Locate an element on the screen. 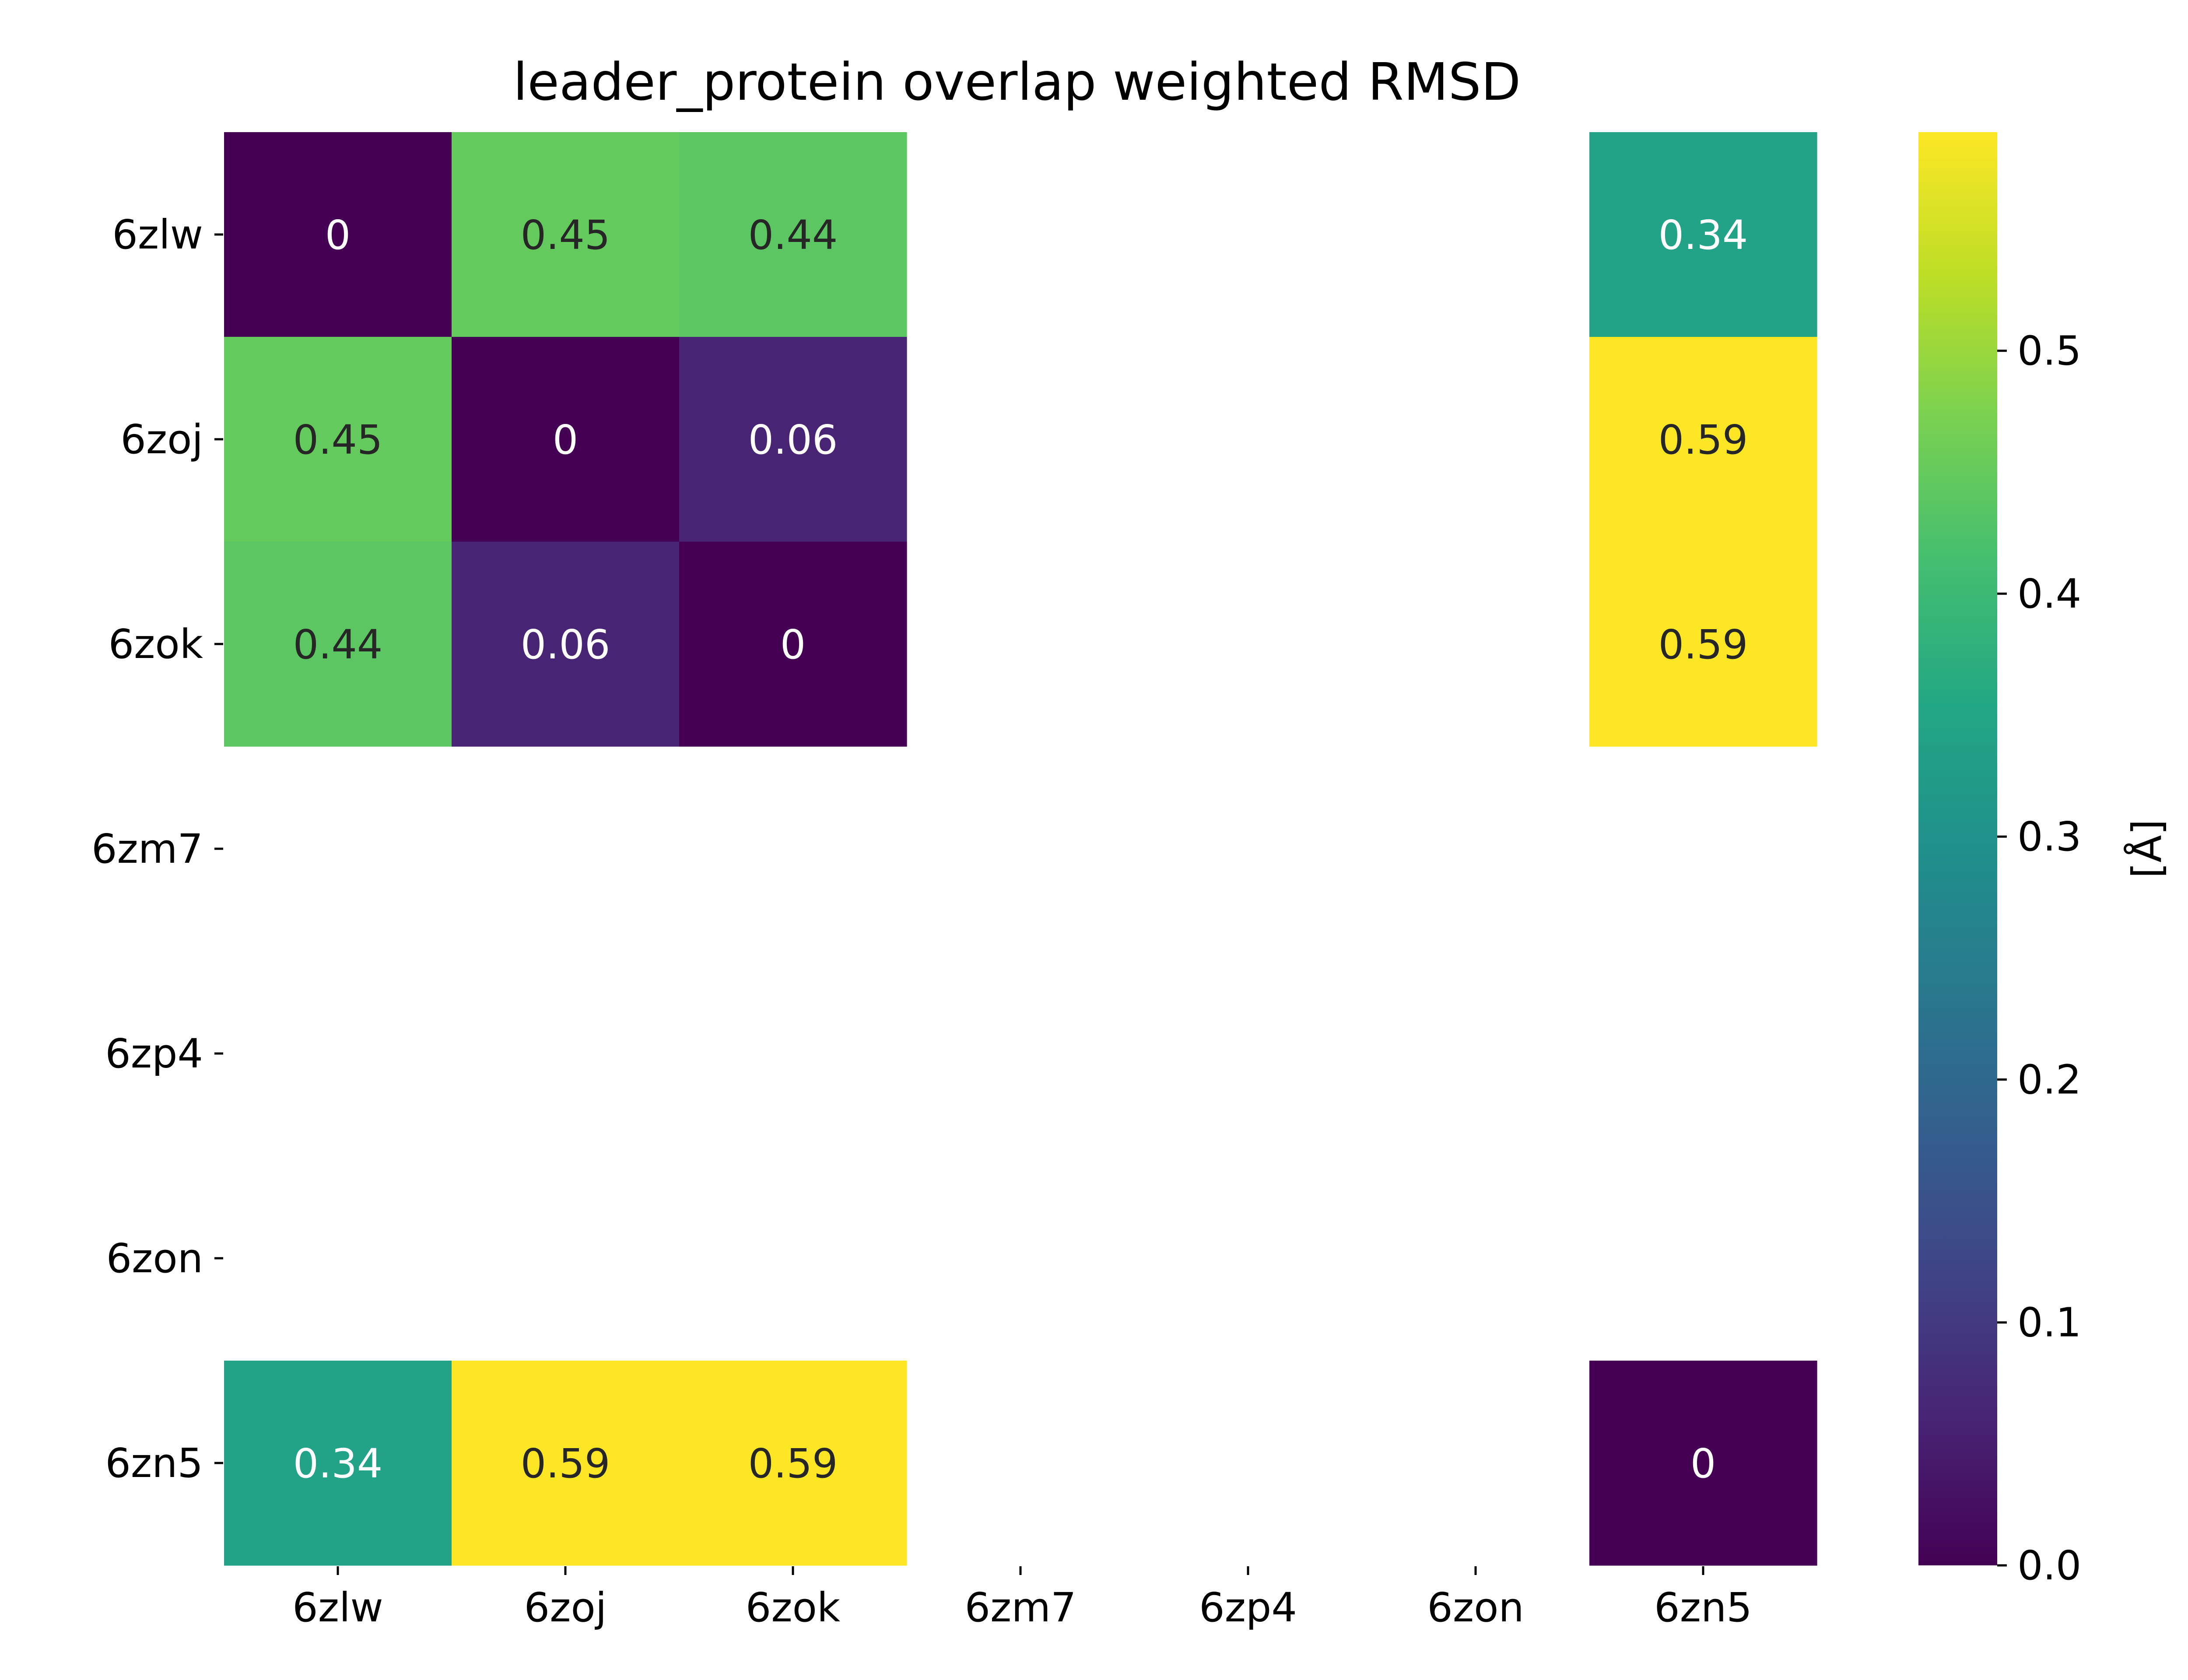 This screenshot has width=2188, height=1680. x-tick-label: 6zlw is located at coordinates (337, 1607).